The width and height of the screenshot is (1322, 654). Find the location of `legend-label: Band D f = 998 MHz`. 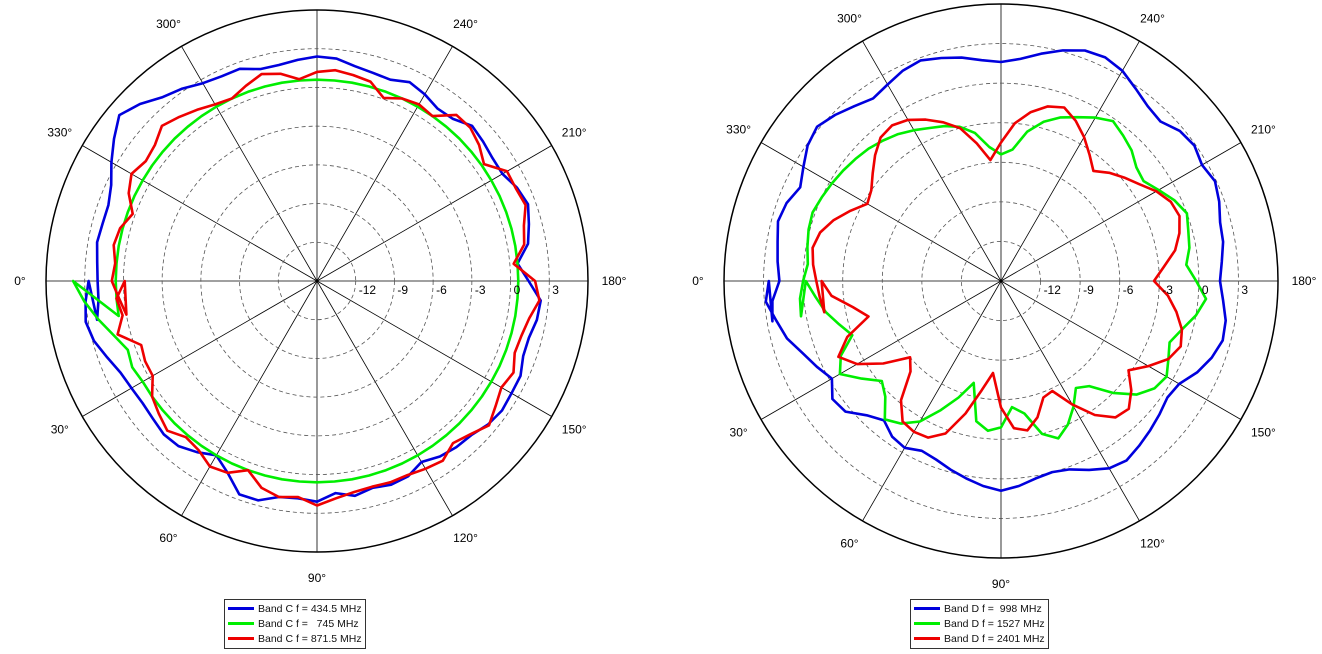

legend-label: Band D f = 998 MHz is located at coordinates (993, 608).